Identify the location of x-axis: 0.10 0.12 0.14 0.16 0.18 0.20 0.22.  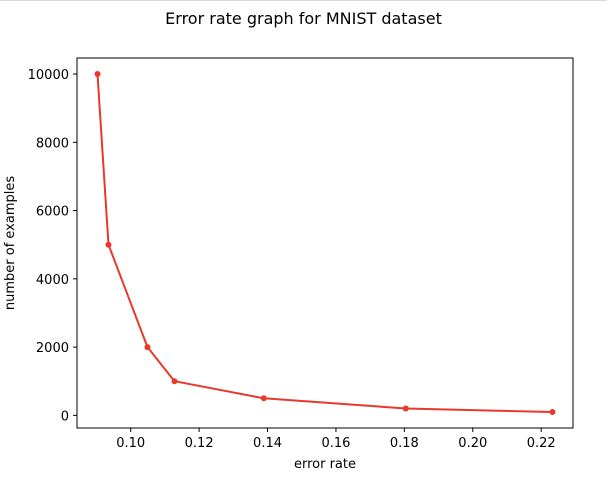
(336, 439).